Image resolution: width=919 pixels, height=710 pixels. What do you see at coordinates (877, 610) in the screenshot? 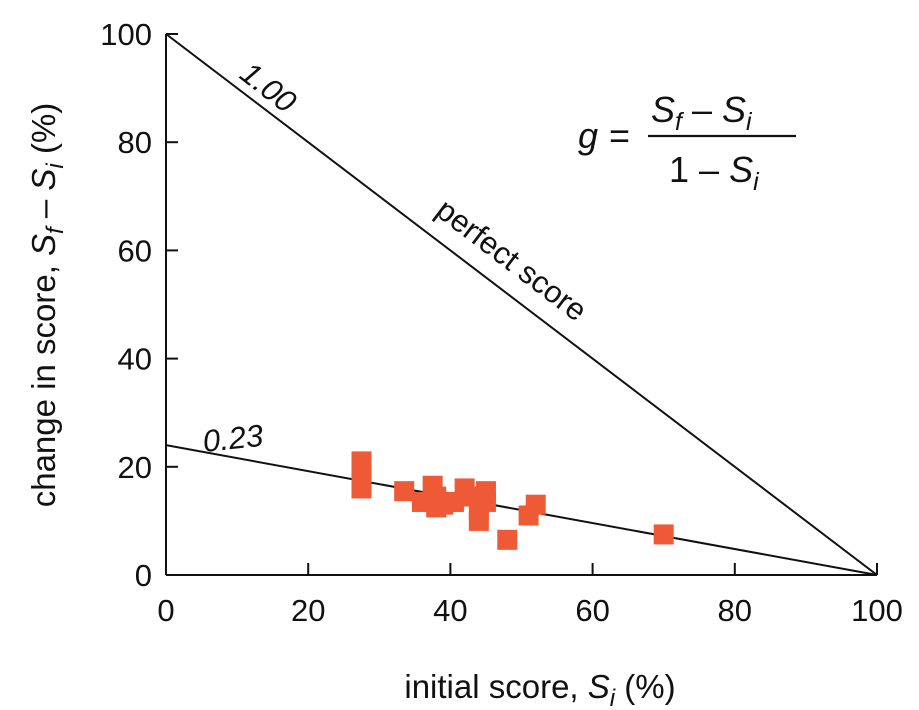
I see `x-tick-label: 100` at bounding box center [877, 610].